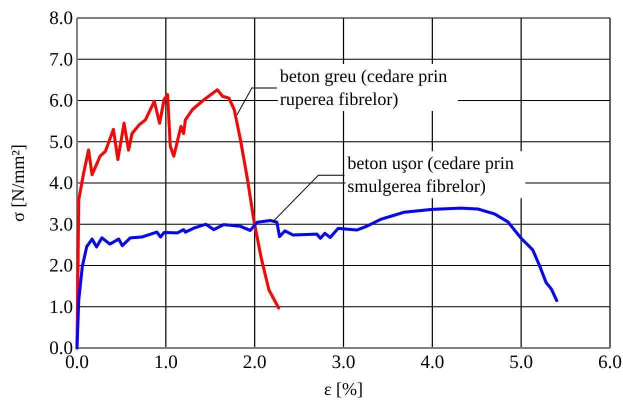  I want to click on y-tick-label: 4.0, so click(61, 183).